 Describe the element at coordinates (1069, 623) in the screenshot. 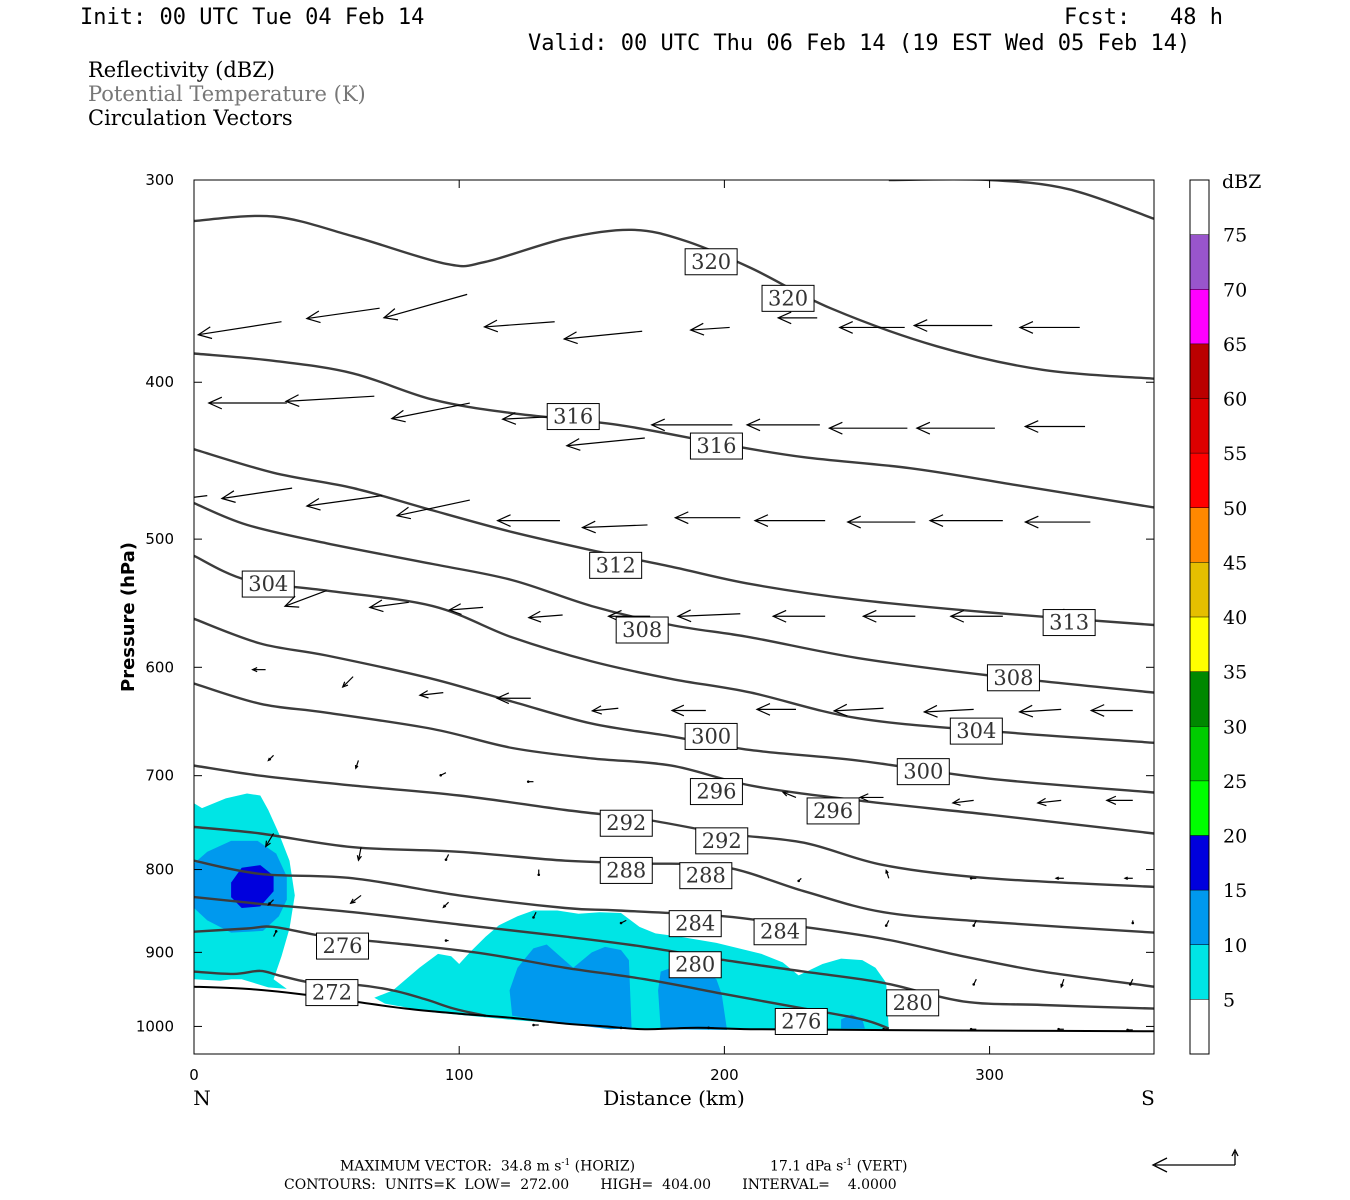

I see `theta-contour-label: 313` at that location.